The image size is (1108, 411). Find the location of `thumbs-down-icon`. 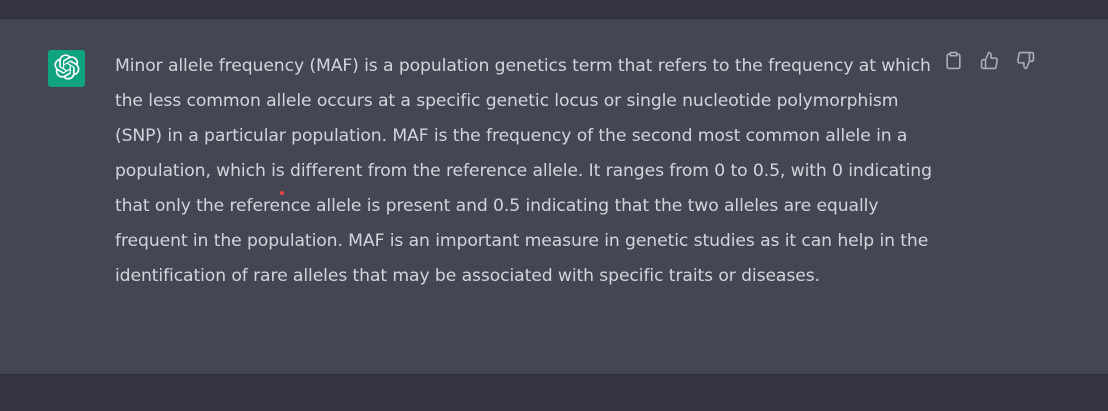

thumbs-down-icon is located at coordinates (1025, 62).